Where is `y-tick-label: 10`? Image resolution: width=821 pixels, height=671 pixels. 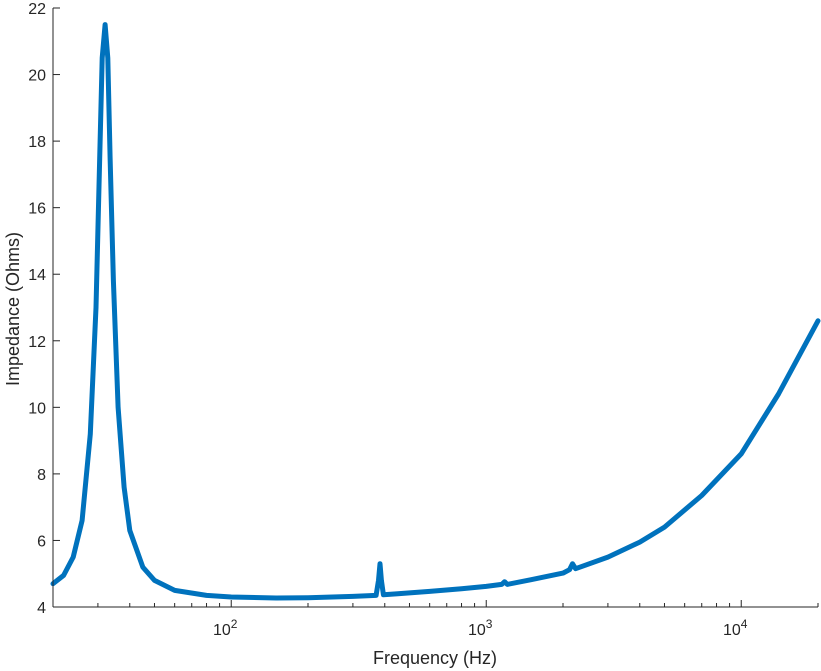
y-tick-label: 10 is located at coordinates (37, 408).